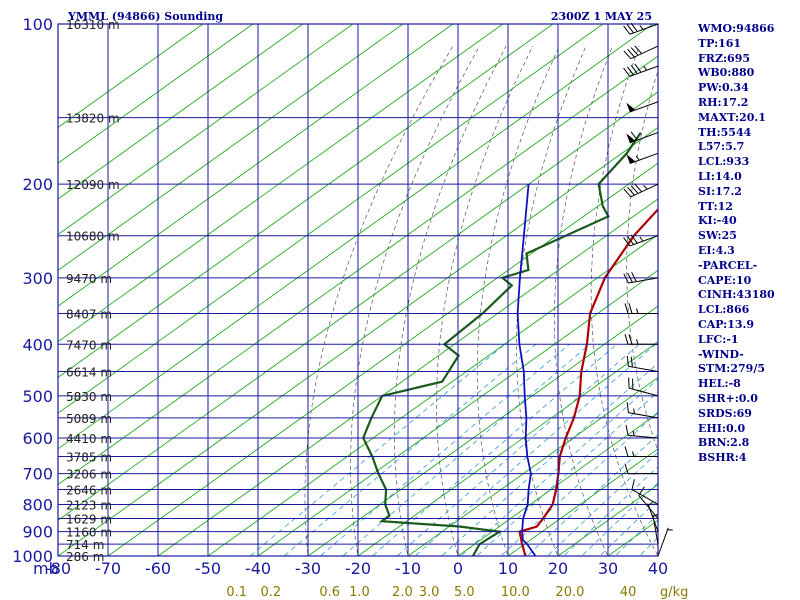  I want to click on mixing-ratio-label: 0.1, so click(236, 592).